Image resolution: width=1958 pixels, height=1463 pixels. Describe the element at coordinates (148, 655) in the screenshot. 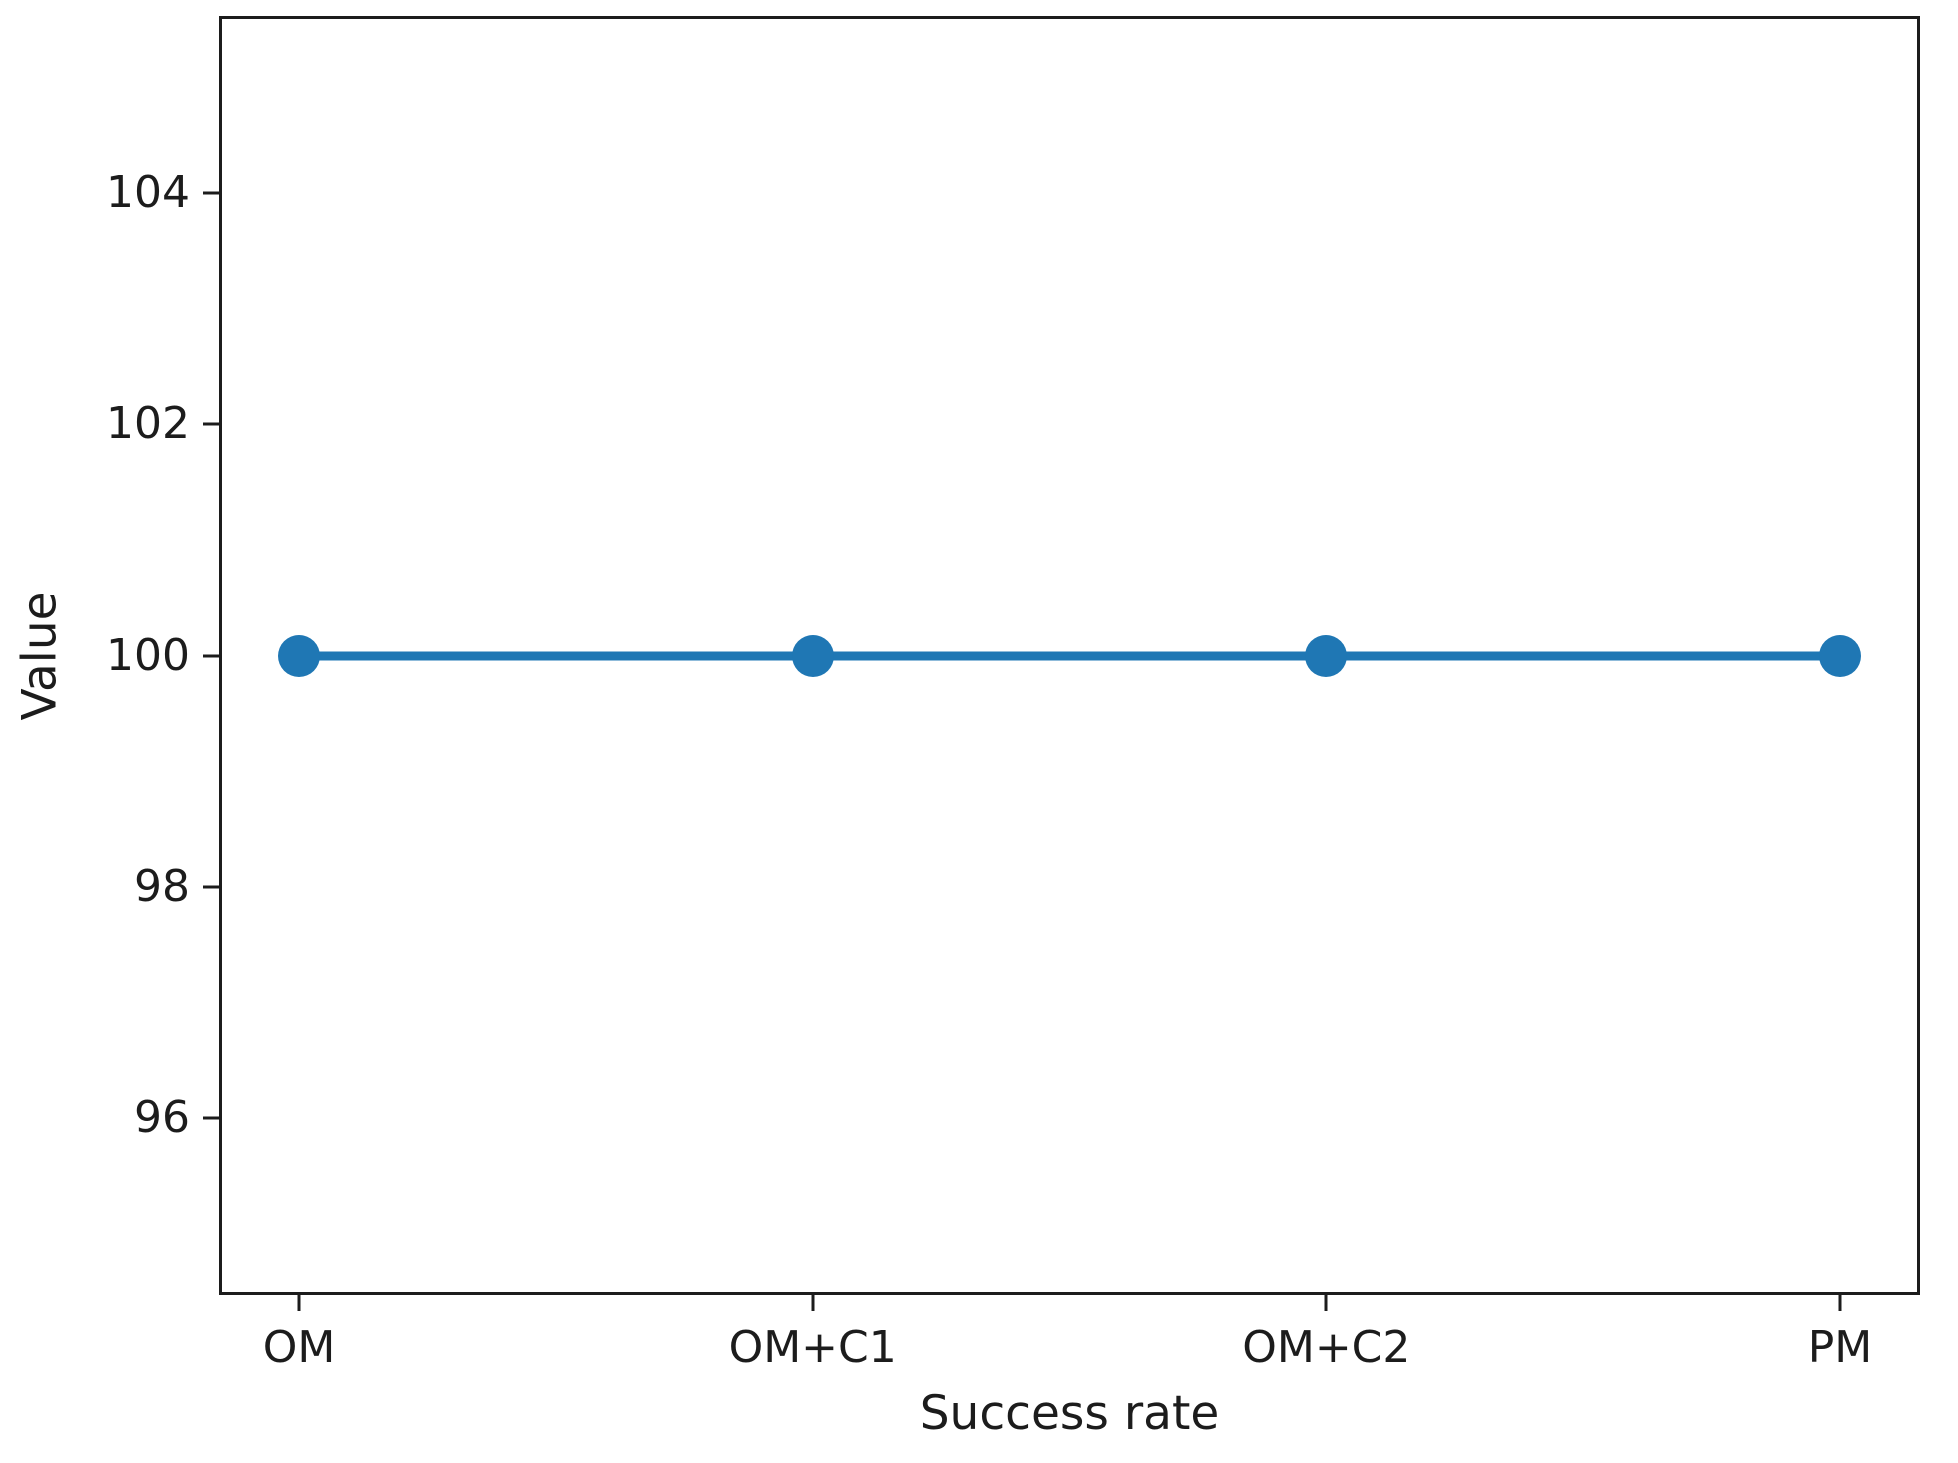

I see `y-tick-label: 100` at that location.